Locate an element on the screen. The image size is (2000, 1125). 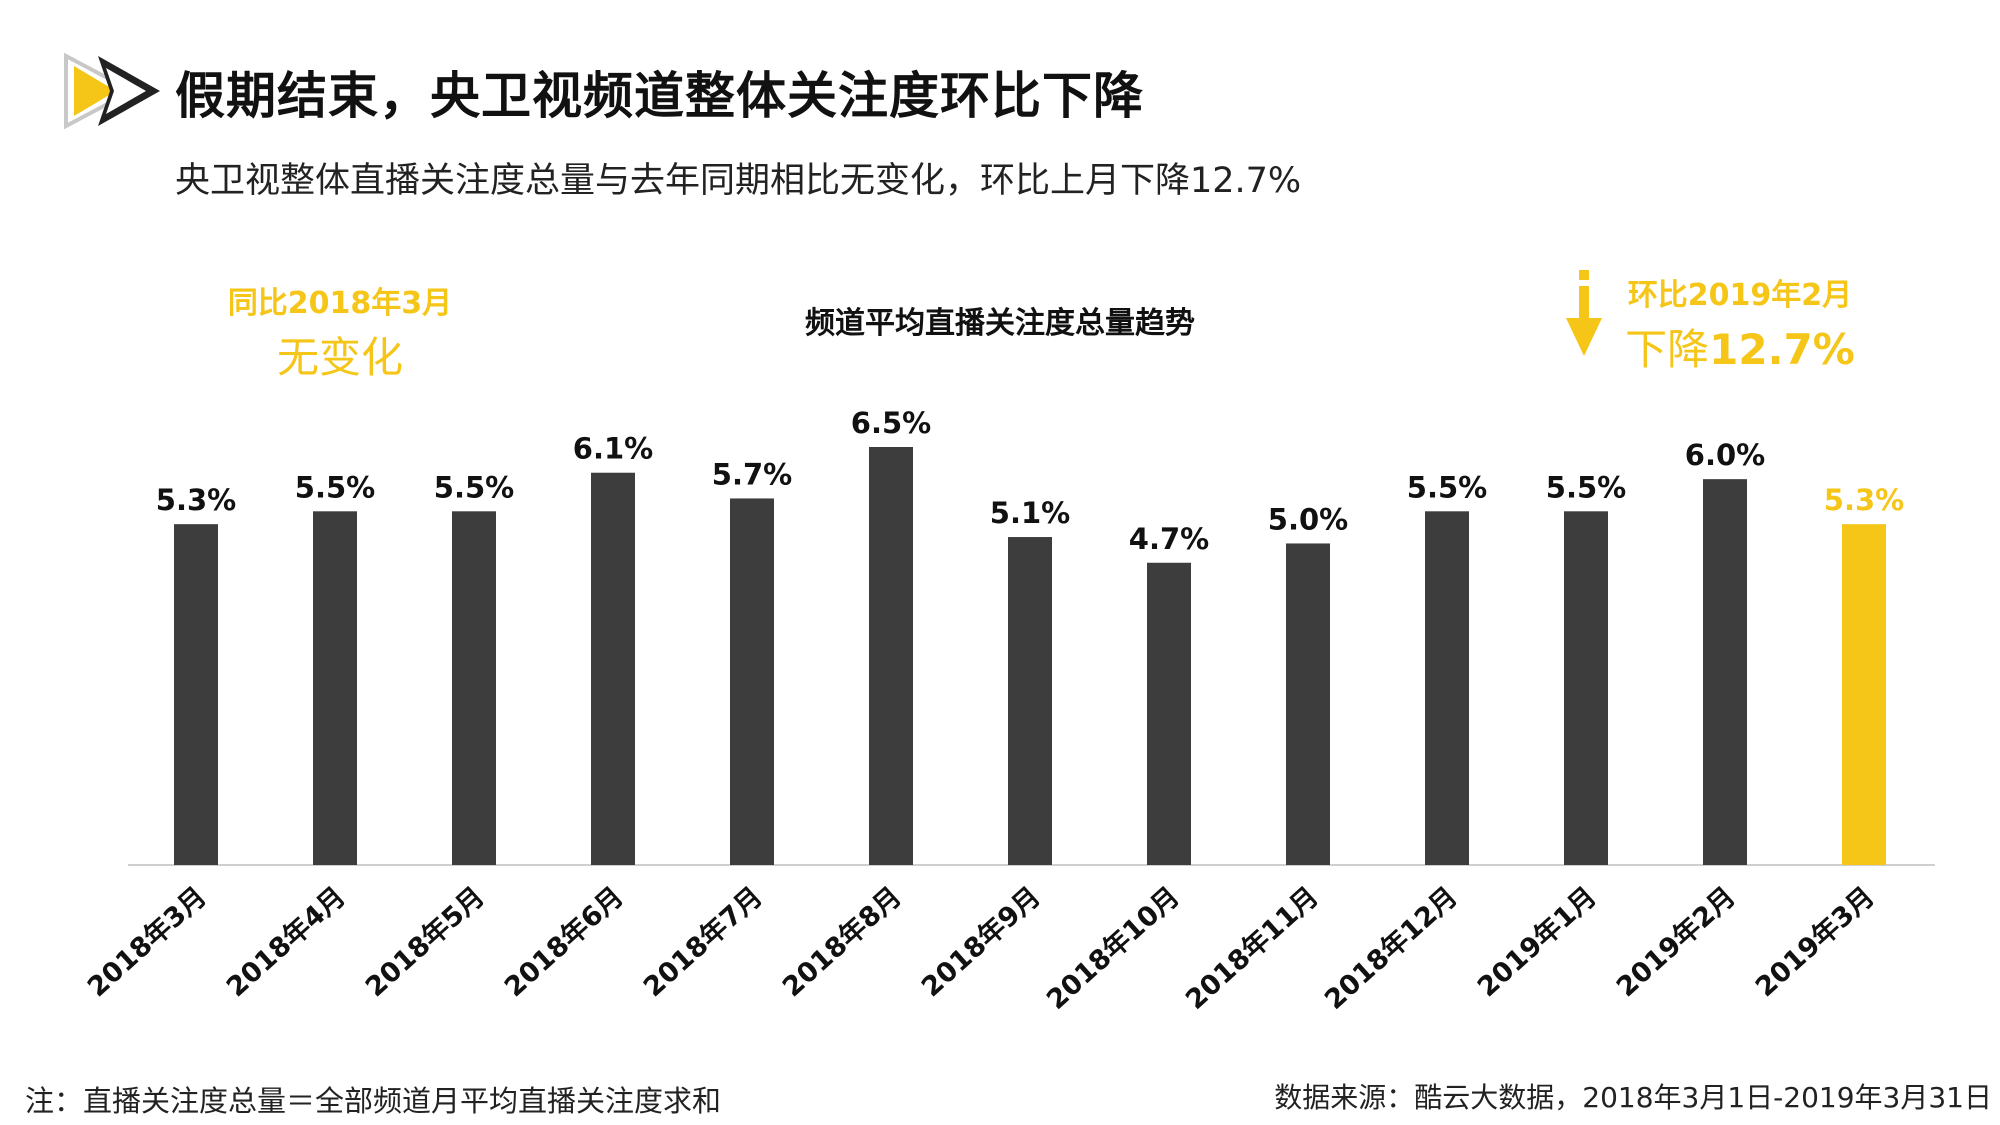
bar-value-label: 5.7% is located at coordinates (752, 474).